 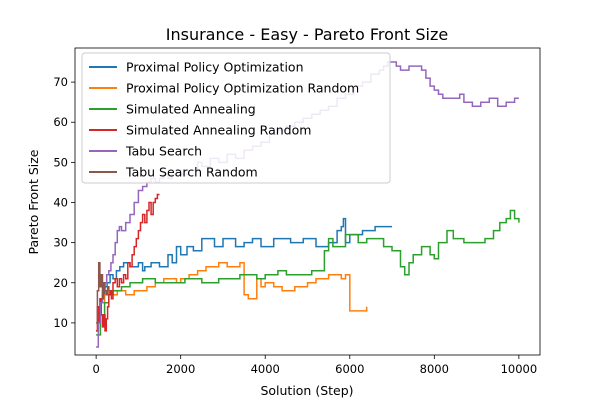 What do you see at coordinates (60, 203) in the screenshot?
I see `y-tick-label: 40` at bounding box center [60, 203].